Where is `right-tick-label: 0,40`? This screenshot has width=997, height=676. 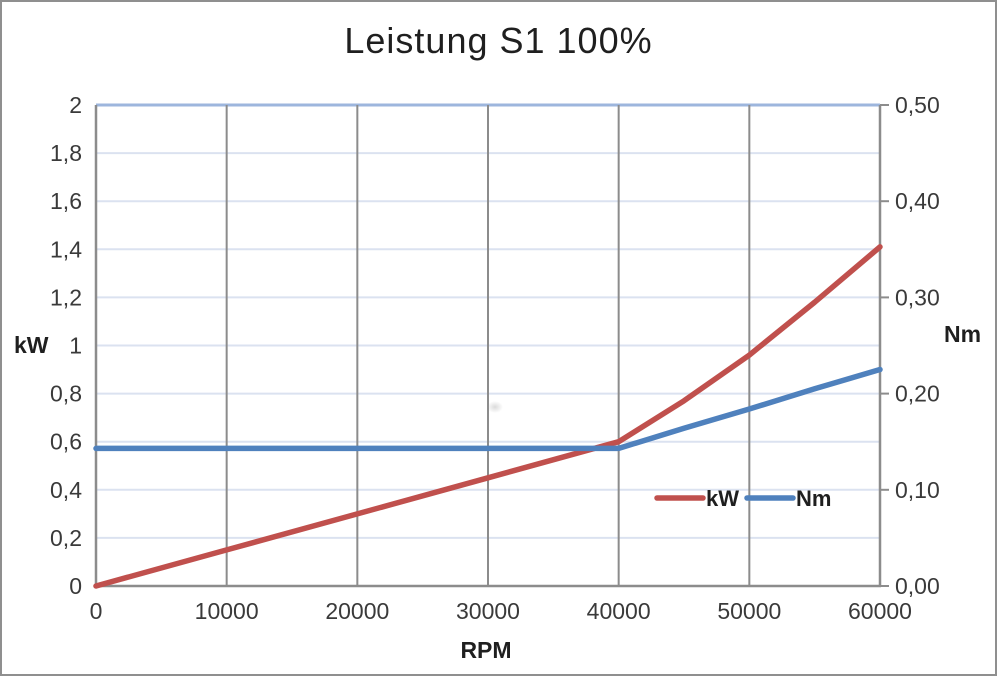
right-tick-label: 0,40 is located at coordinates (917, 201).